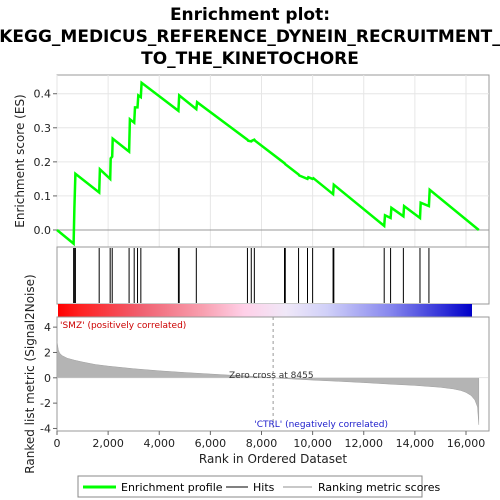 This screenshot has height=500, width=500. Describe the element at coordinates (43, 128) in the screenshot. I see `es-y-tick-label: 0.3` at that location.